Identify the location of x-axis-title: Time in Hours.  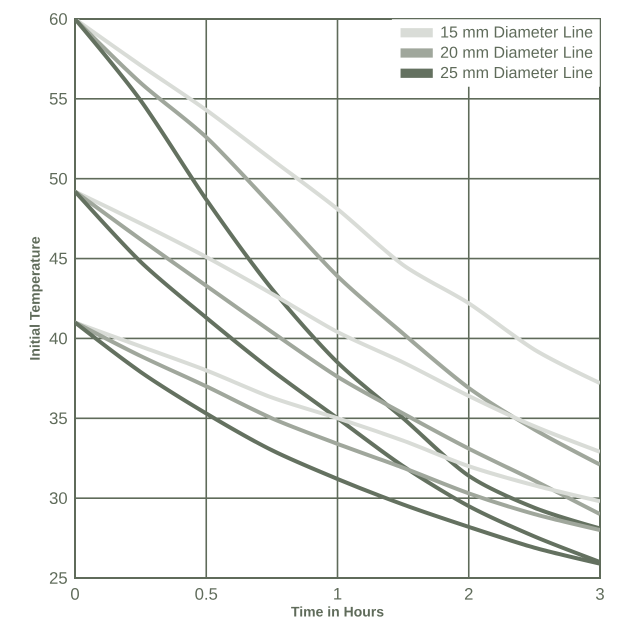
(337, 611).